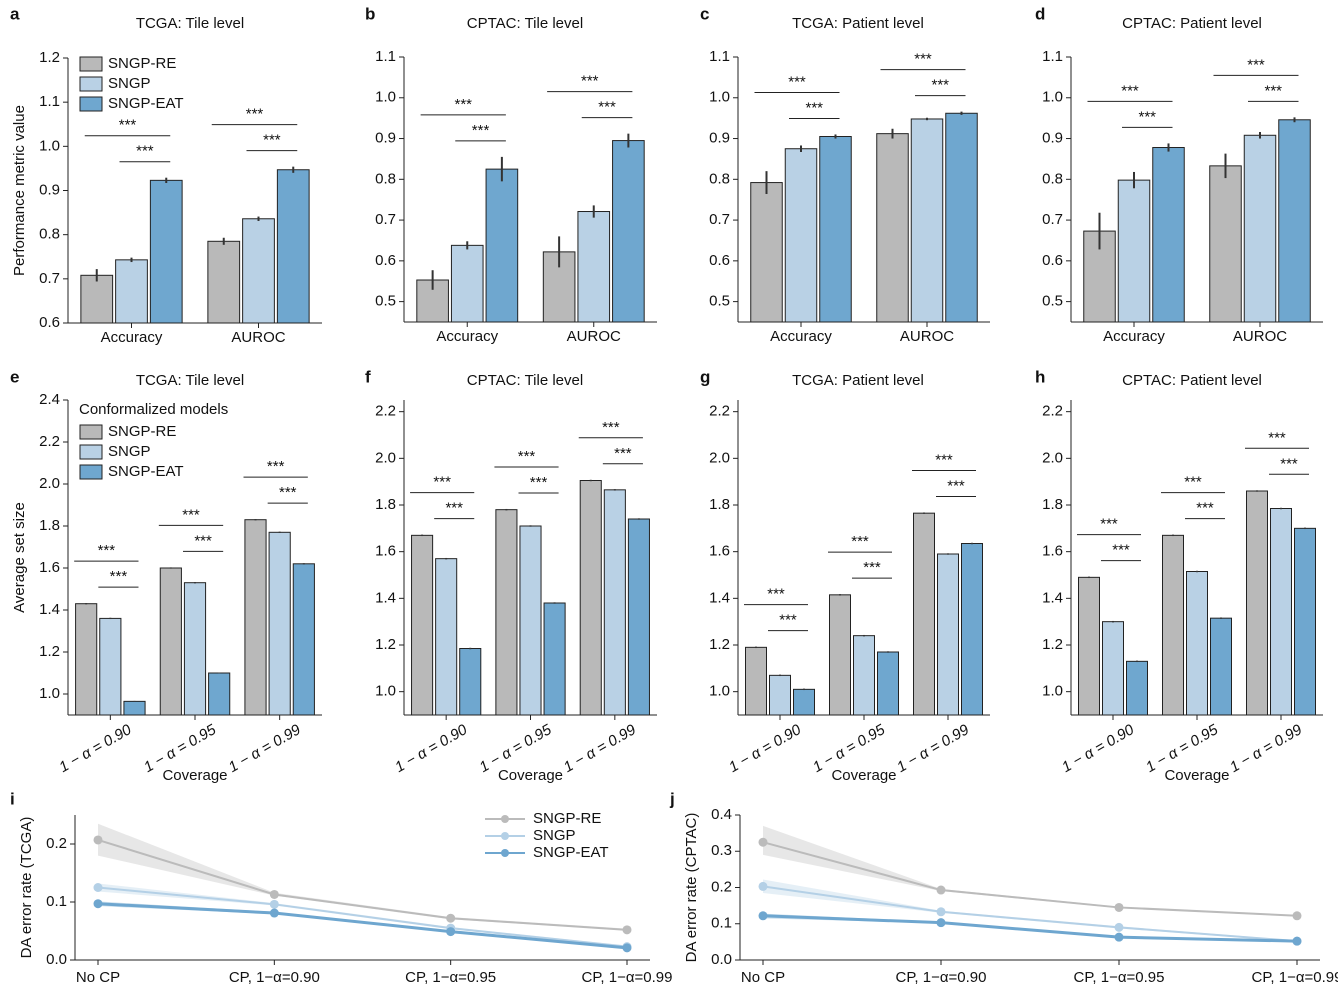 This screenshot has height=993, width=1338. Describe the element at coordinates (505, 836) in the screenshot. I see `legend-marker` at that location.